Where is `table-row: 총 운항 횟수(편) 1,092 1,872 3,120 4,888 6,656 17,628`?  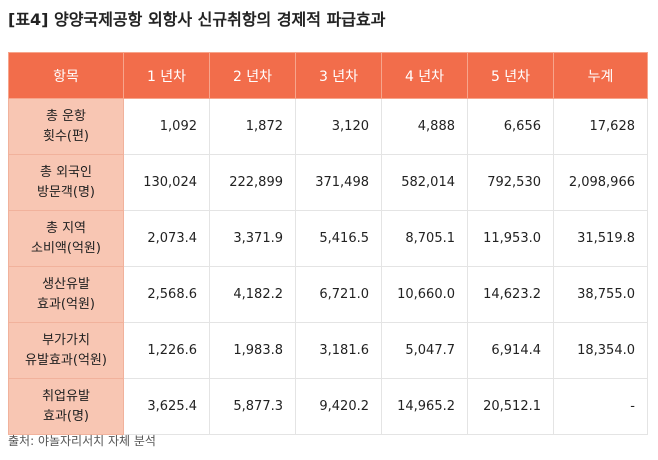 table-row: 총 운항 횟수(편) 1,092 1,872 3,120 4,888 6,656 17,628 is located at coordinates (328, 126).